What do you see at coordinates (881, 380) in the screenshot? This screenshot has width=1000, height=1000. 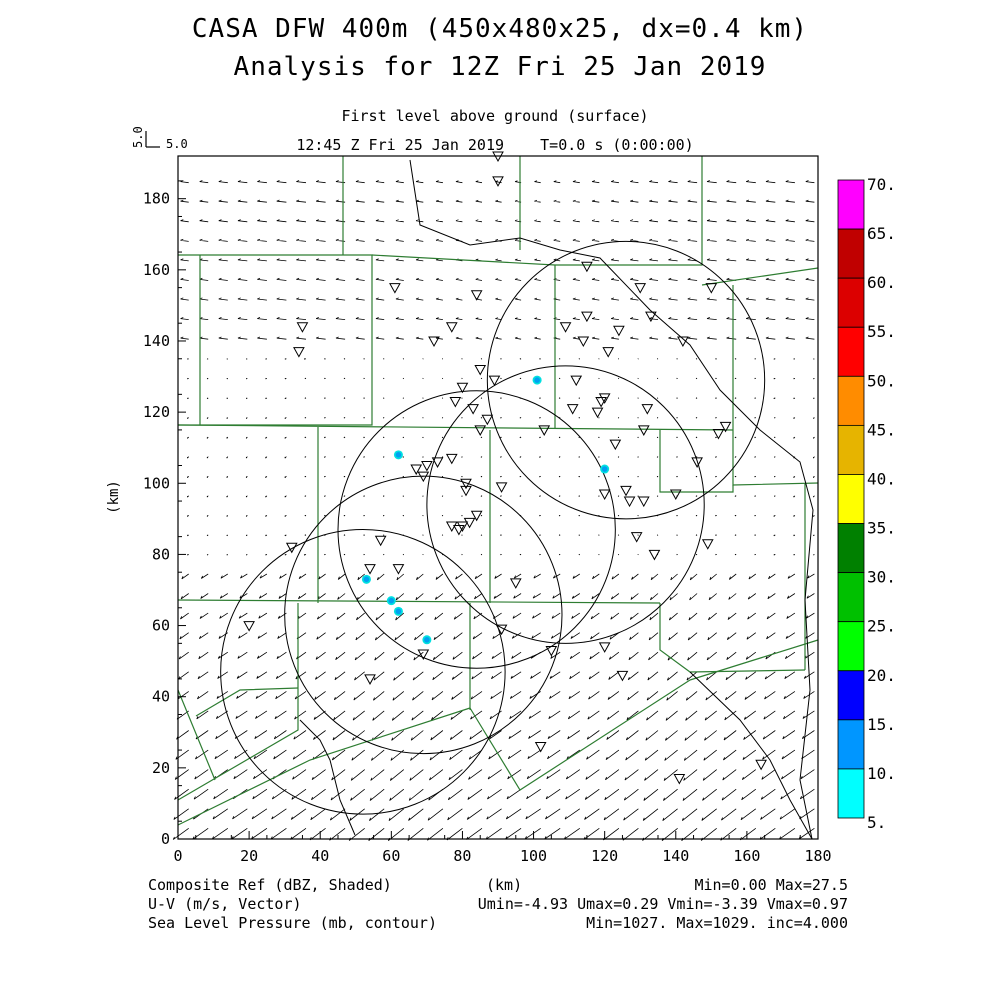 I see `colorbar-label: 50.` at bounding box center [881, 380].